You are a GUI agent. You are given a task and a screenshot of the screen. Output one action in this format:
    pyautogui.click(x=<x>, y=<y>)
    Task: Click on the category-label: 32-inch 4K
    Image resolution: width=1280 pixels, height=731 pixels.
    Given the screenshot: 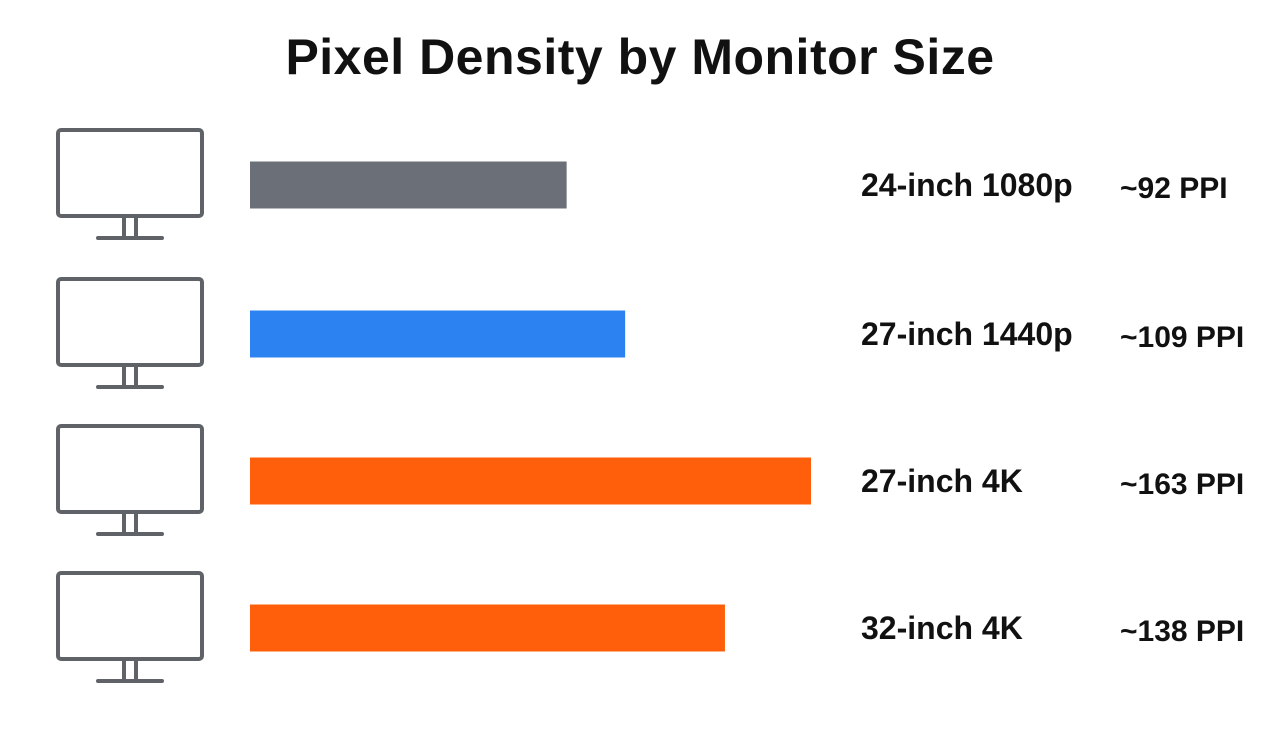 What is the action you would take?
    pyautogui.click(x=942, y=628)
    